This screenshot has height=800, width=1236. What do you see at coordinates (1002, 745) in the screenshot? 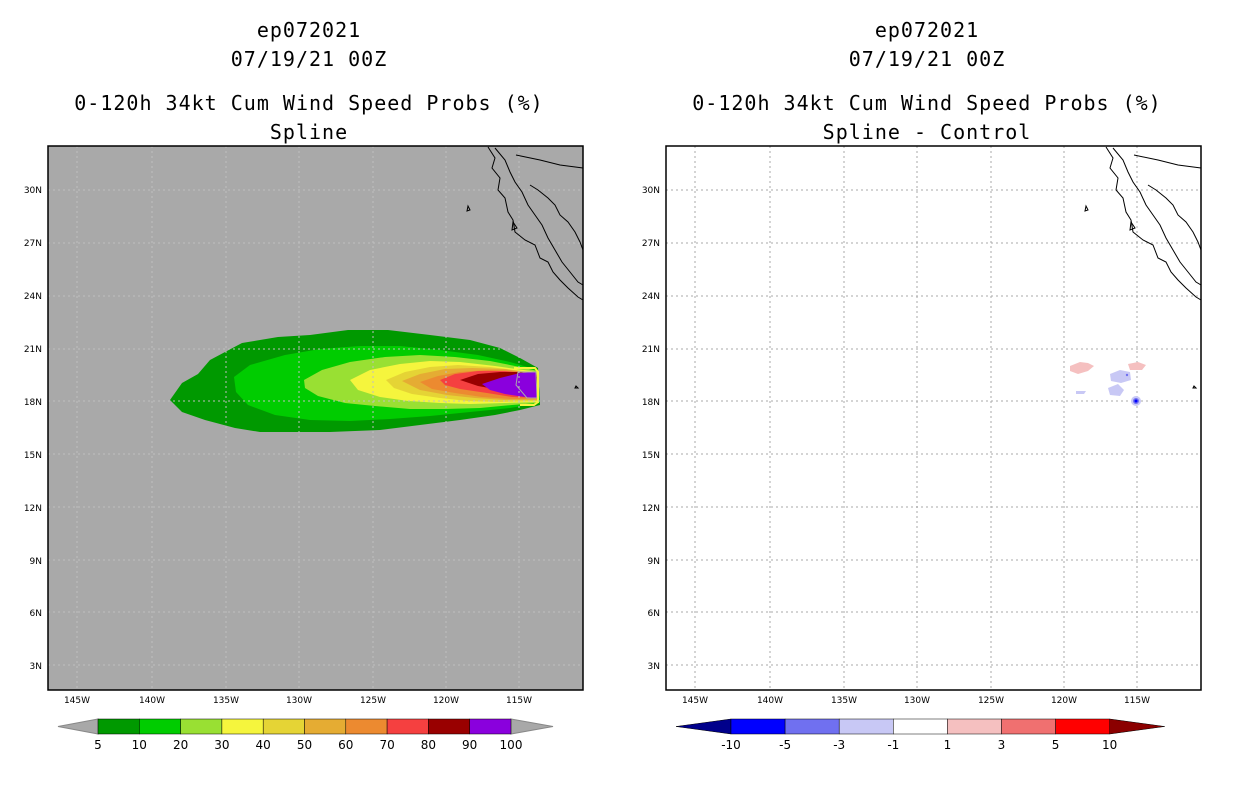
I see `colorbar-label: 3` at bounding box center [1002, 745].